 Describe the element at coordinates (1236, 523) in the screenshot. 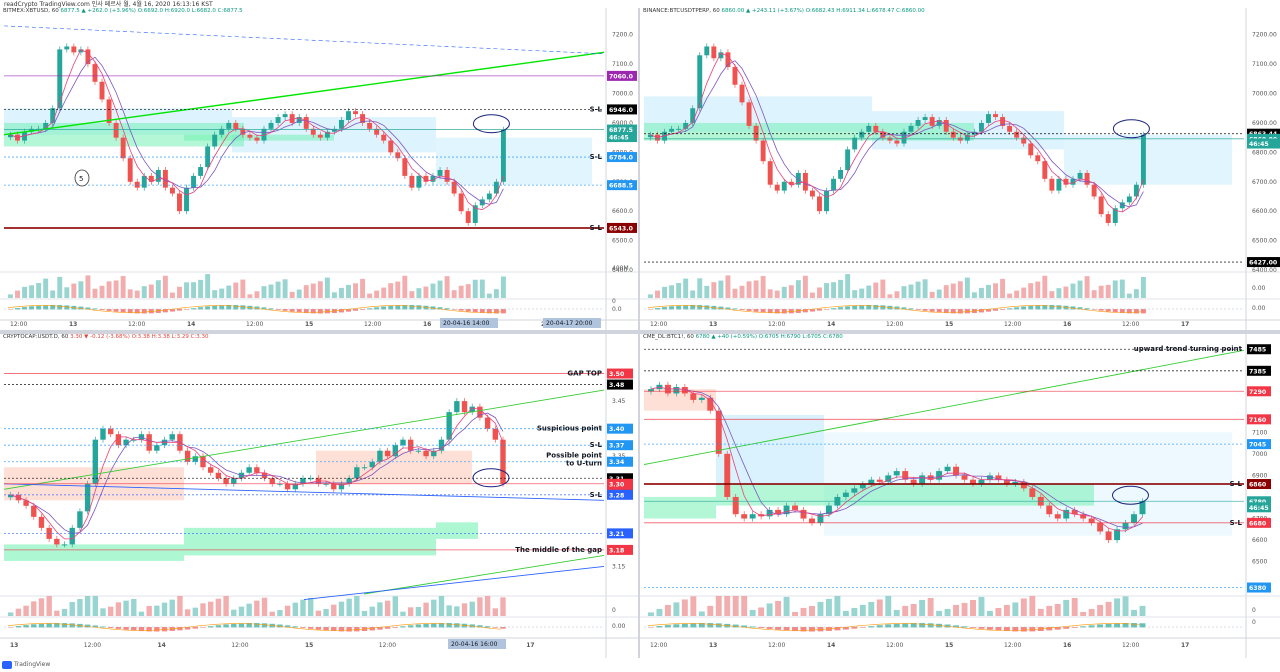

I see `level-annotation: S-L` at that location.